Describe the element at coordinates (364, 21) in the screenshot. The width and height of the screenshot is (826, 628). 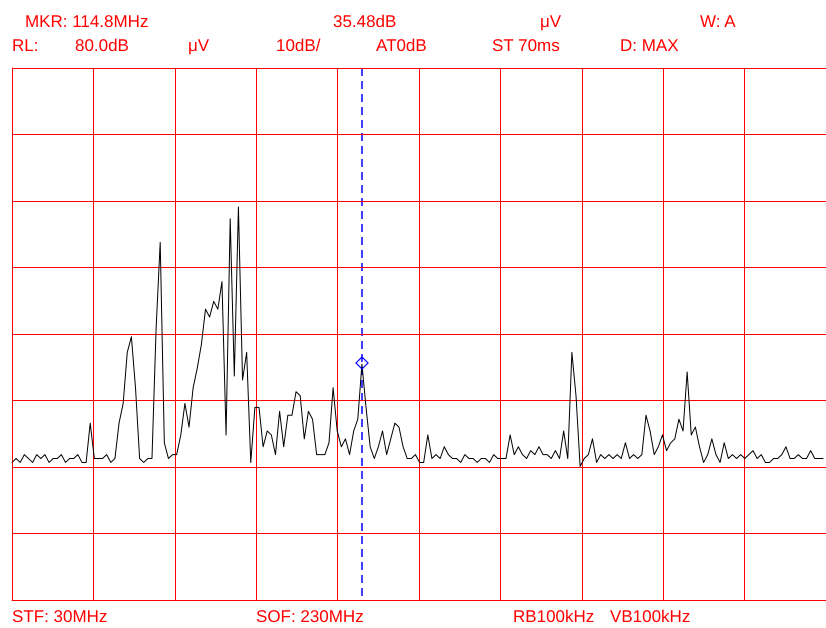
I see `text: 35.48dB` at that location.